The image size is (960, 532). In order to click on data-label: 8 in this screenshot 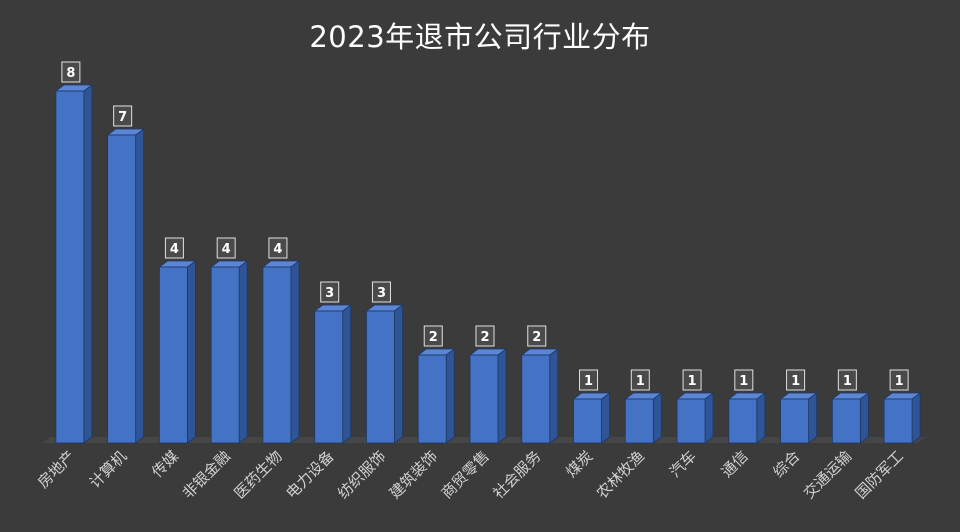, I will do `click(70, 73)`.